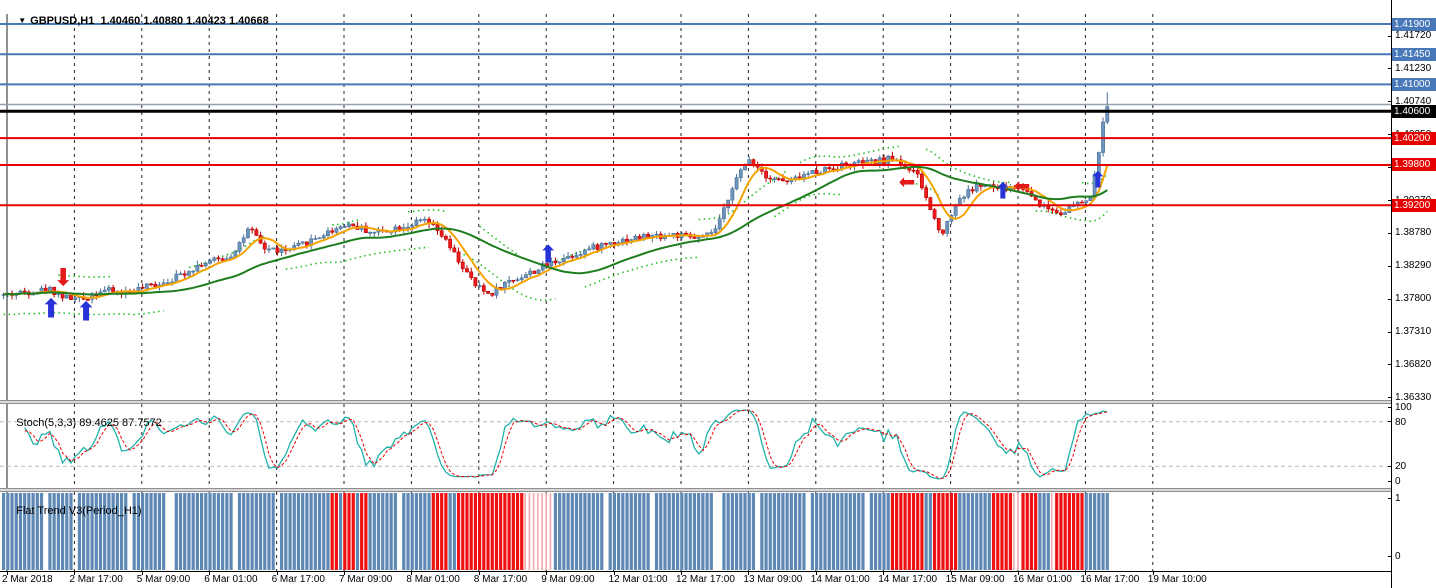 The image size is (1436, 588). What do you see at coordinates (1413, 101) in the screenshot?
I see `price-tick-label: 1.40740` at bounding box center [1413, 101].